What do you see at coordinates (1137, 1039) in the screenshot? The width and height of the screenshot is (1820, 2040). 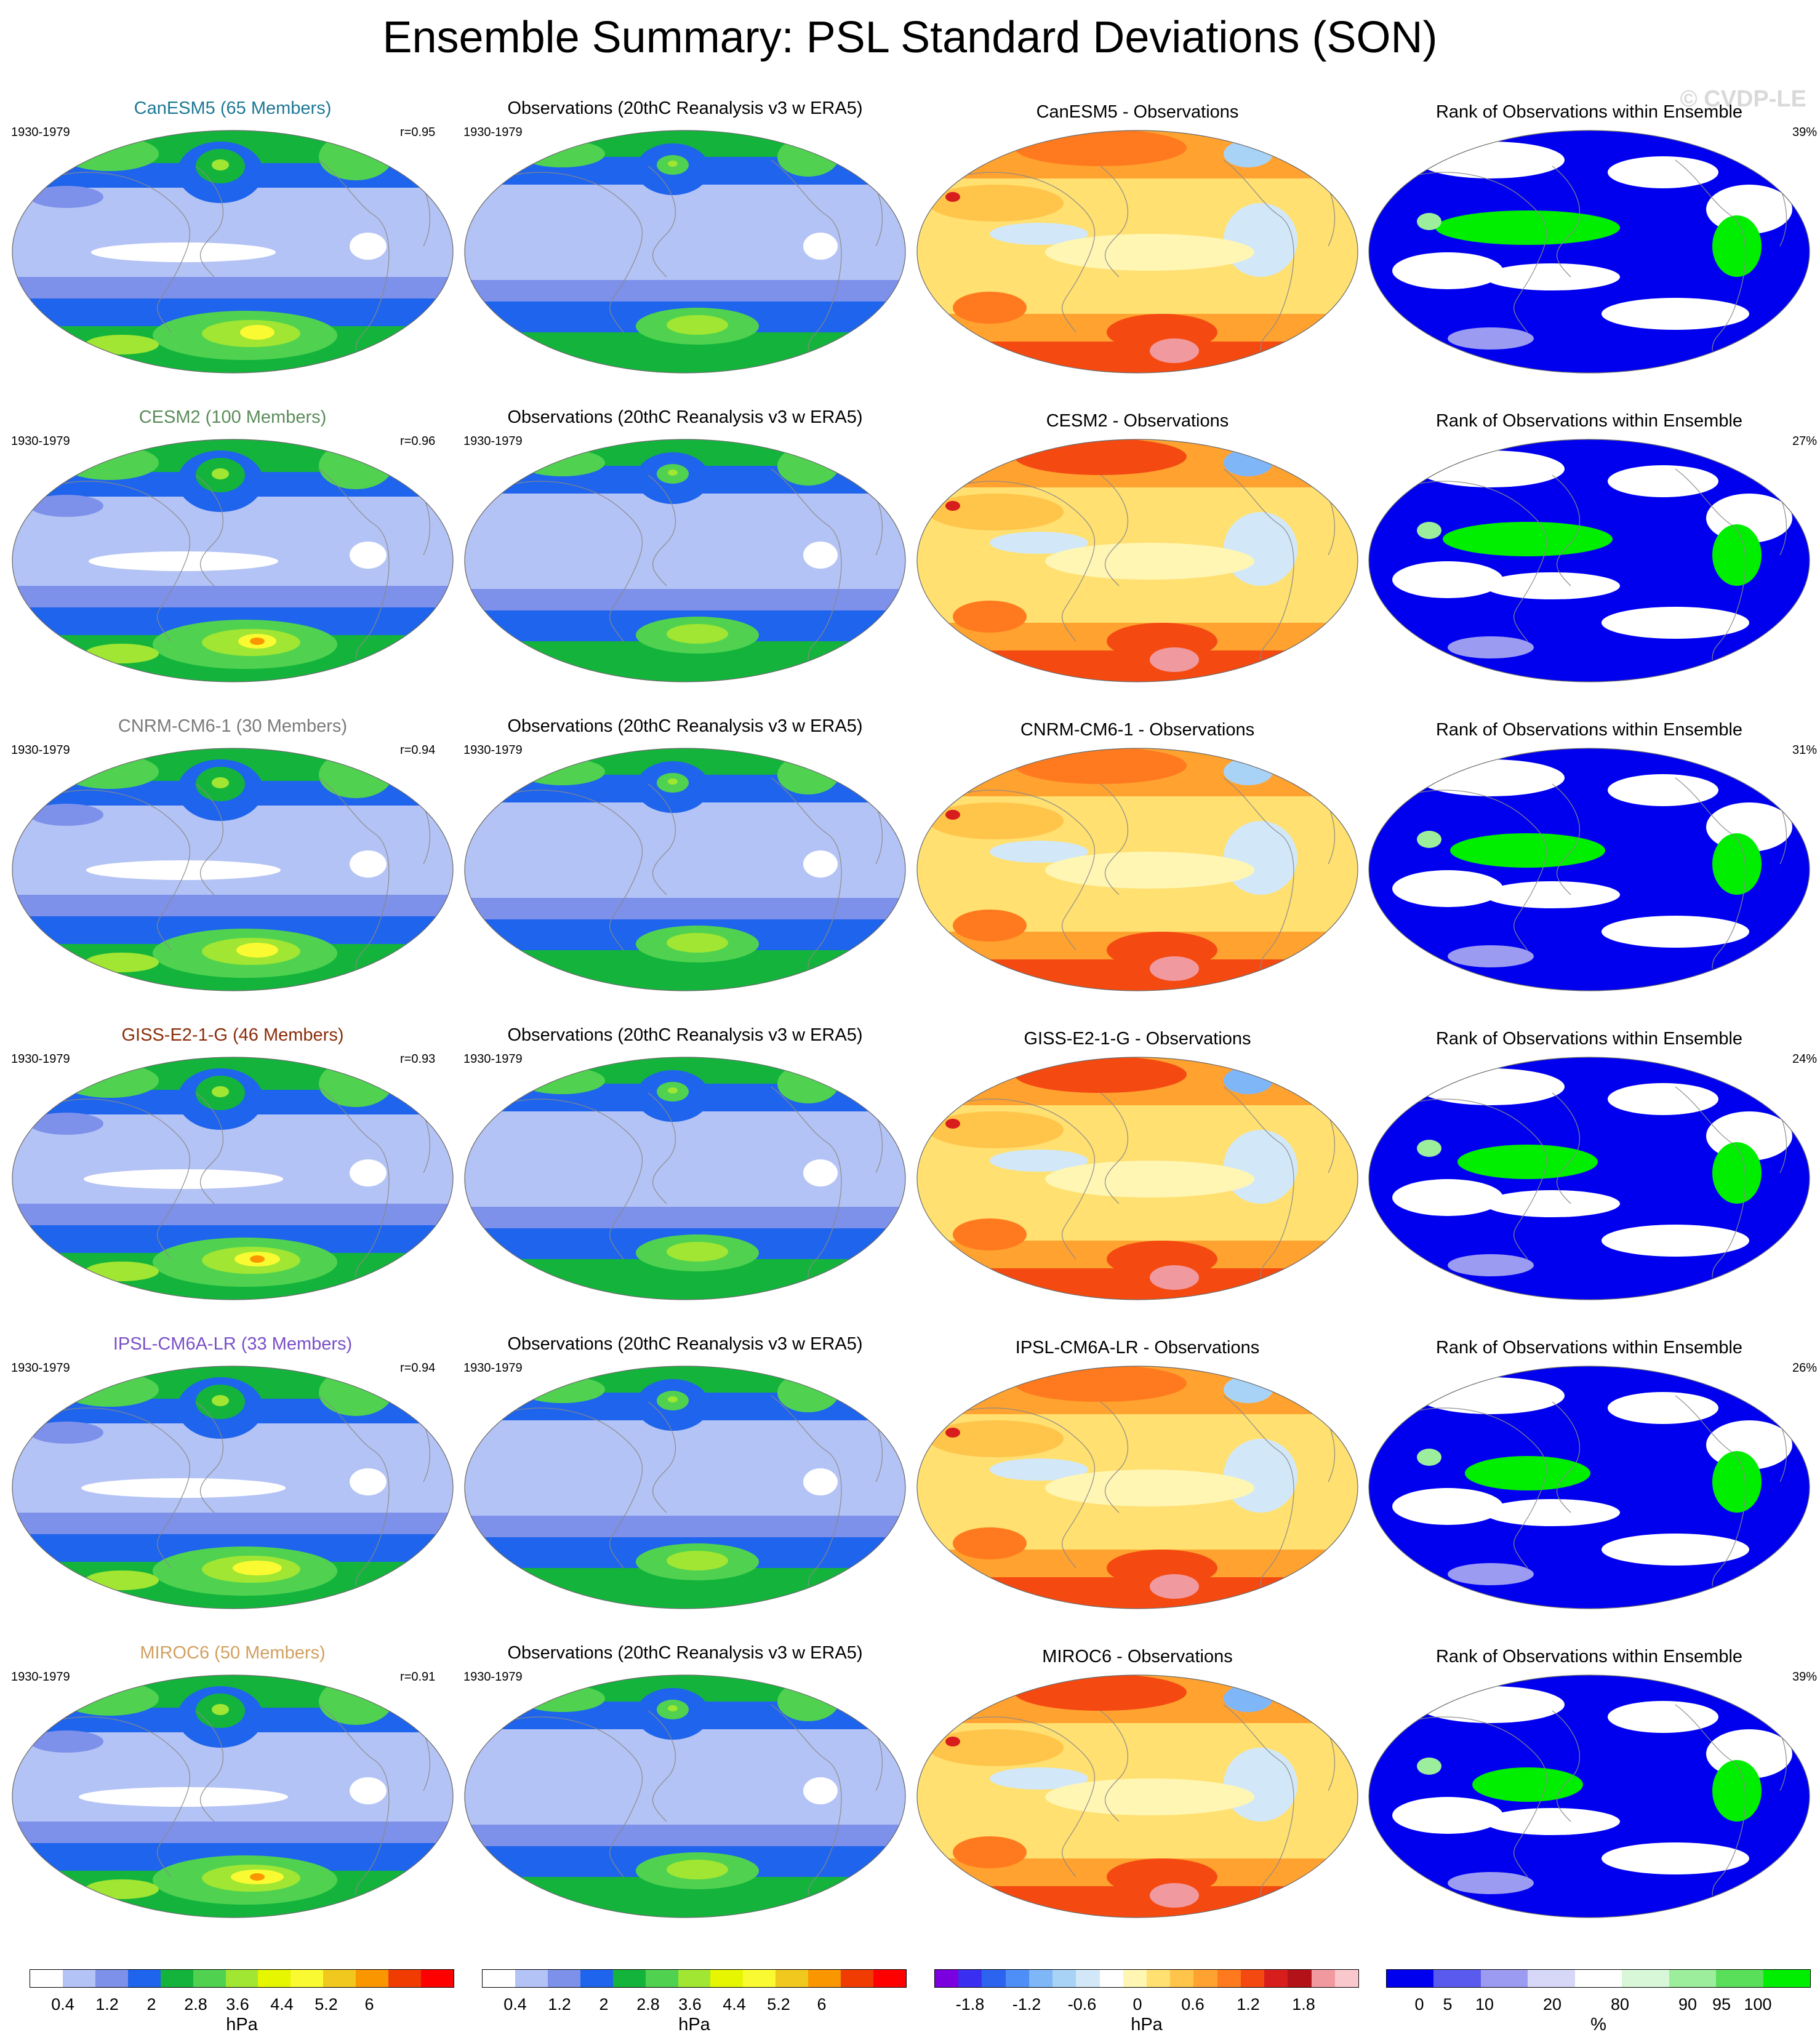 I see `difference-panel-title: GISS-E2-1-G - Observations` at bounding box center [1137, 1039].